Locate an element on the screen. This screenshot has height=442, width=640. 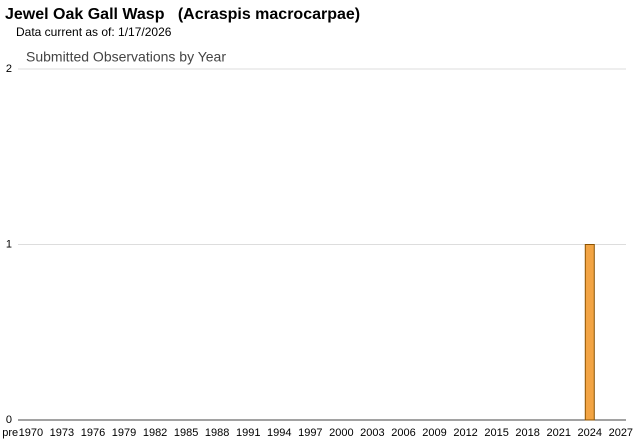
x-tick-label: 1997 is located at coordinates (310, 433).